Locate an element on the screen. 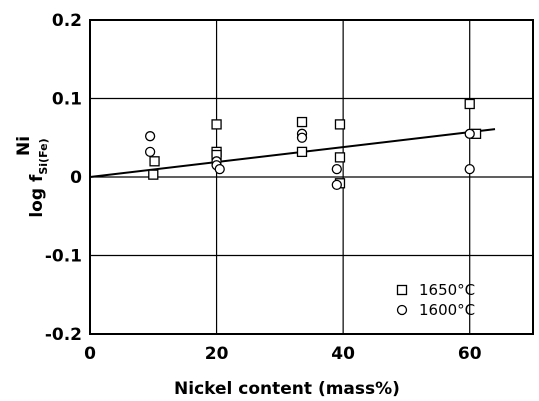  y-axis-label-main: log f is located at coordinates (37, 196).